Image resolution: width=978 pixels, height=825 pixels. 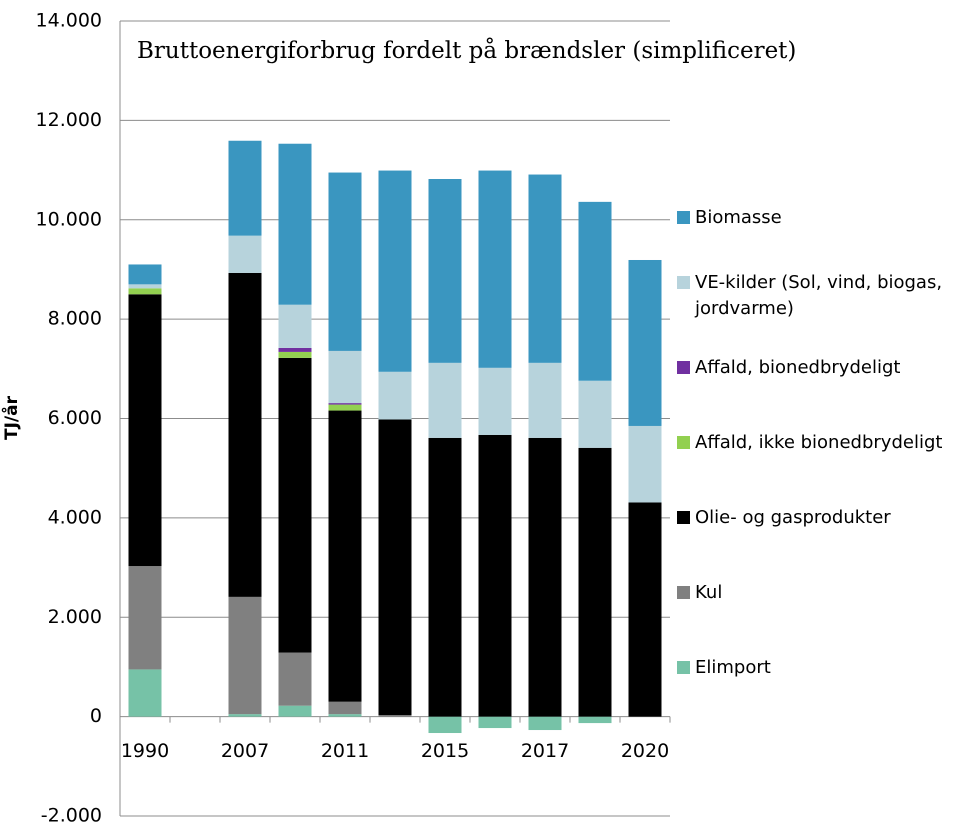 I want to click on legend-item: Biomasse, so click(x=821, y=218).